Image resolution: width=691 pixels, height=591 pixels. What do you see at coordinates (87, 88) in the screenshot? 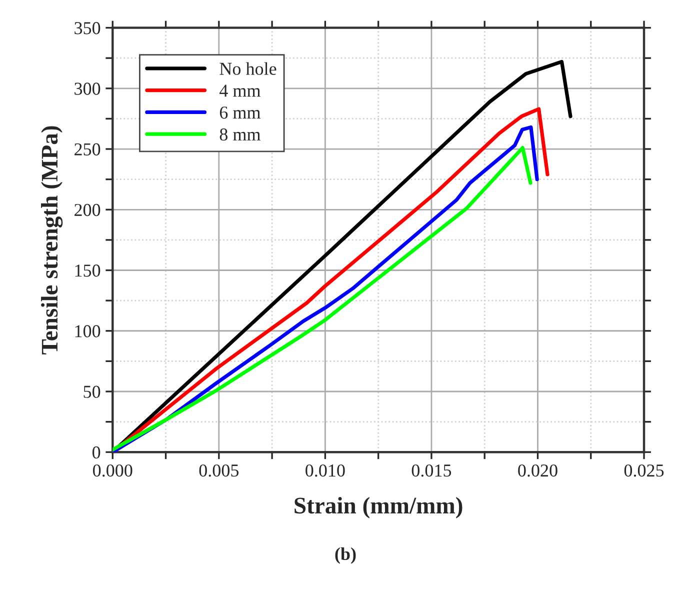
I see `y-tick-label: 300` at bounding box center [87, 88].